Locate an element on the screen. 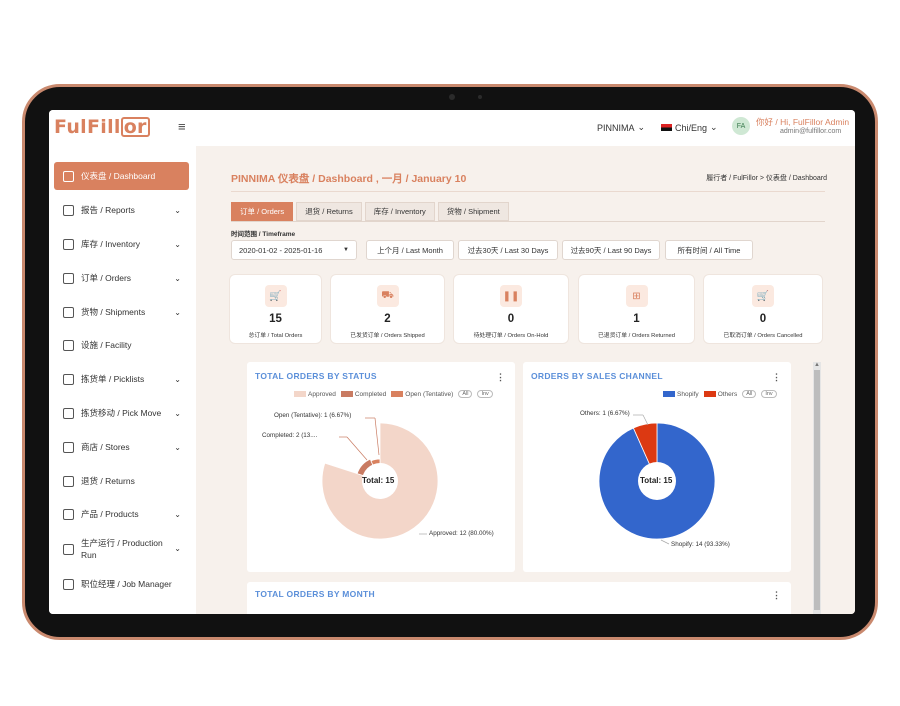  timeframe-label: 时间范围 / Timeframe is located at coordinates (263, 234).